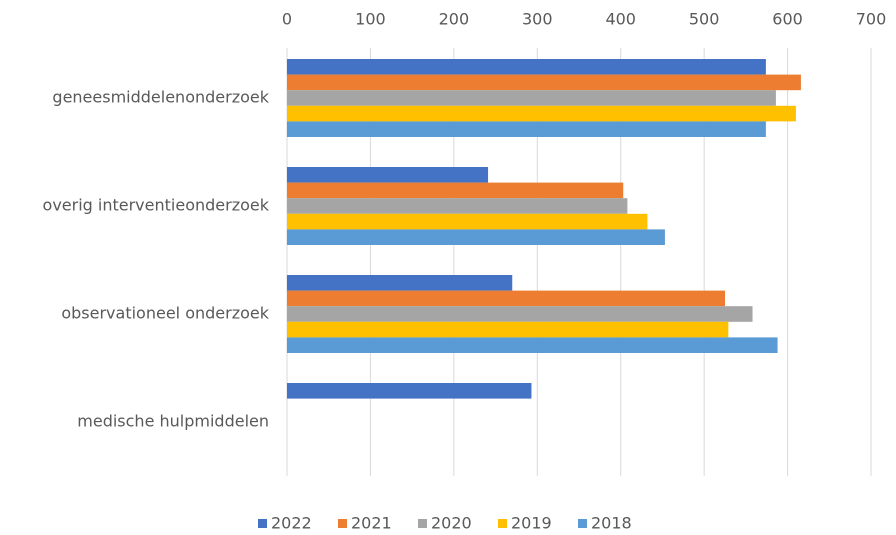  What do you see at coordinates (704, 19) in the screenshot?
I see `x-tick-label: 500` at bounding box center [704, 19].